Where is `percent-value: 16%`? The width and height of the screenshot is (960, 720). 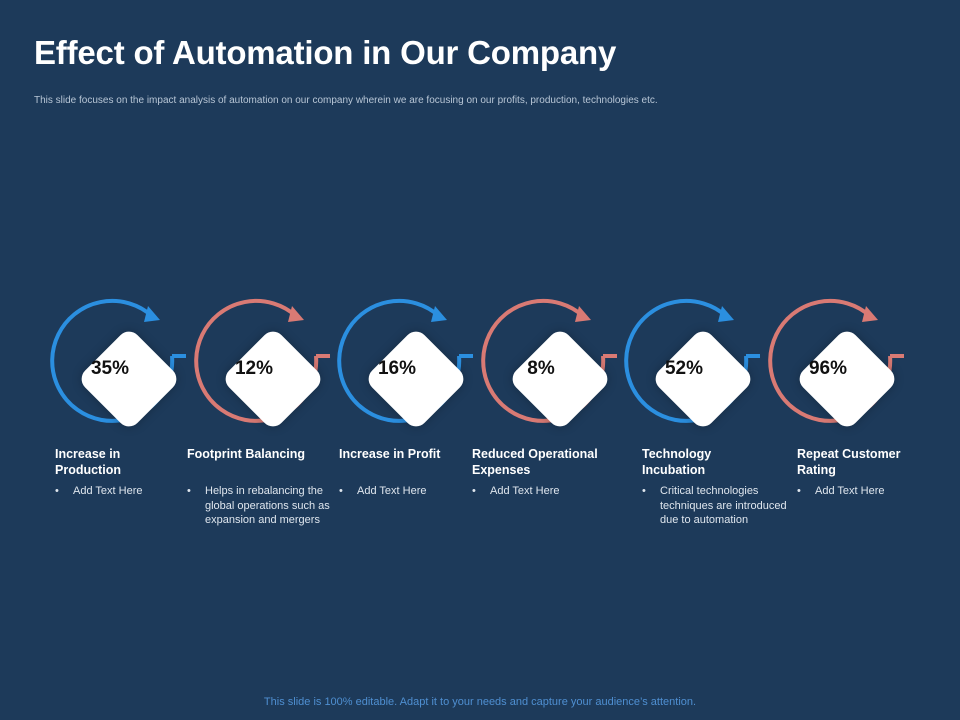
percent-value: 16% is located at coordinates (397, 368).